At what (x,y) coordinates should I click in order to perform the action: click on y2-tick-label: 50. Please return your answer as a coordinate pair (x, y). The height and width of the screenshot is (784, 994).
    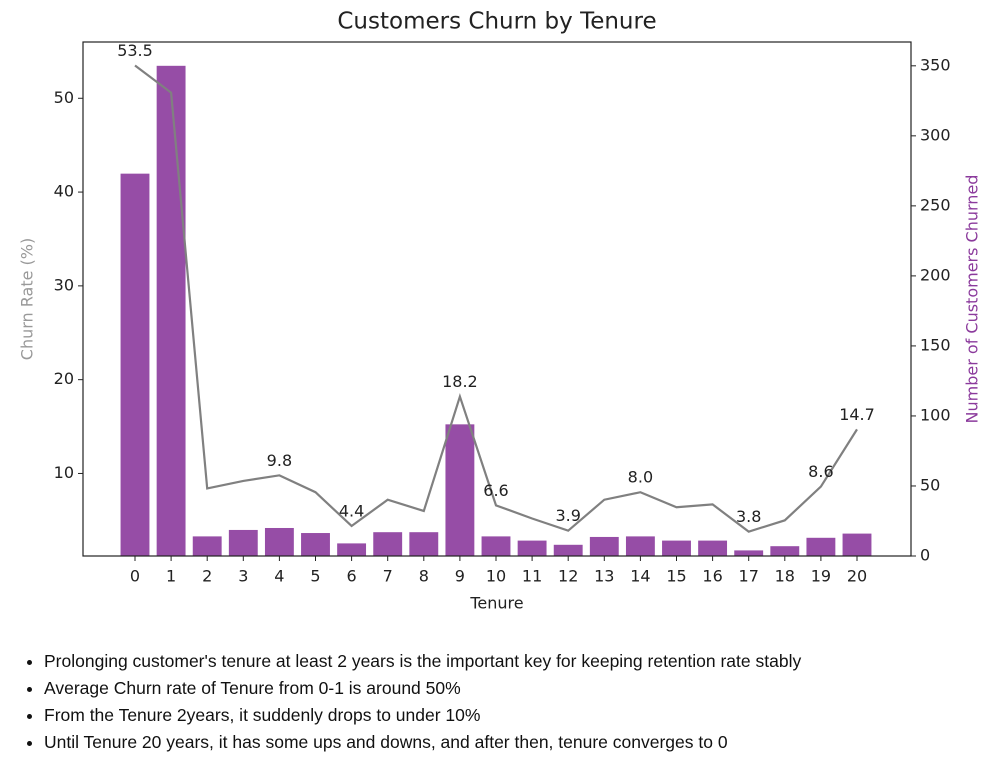
    Looking at the image, I should click on (930, 484).